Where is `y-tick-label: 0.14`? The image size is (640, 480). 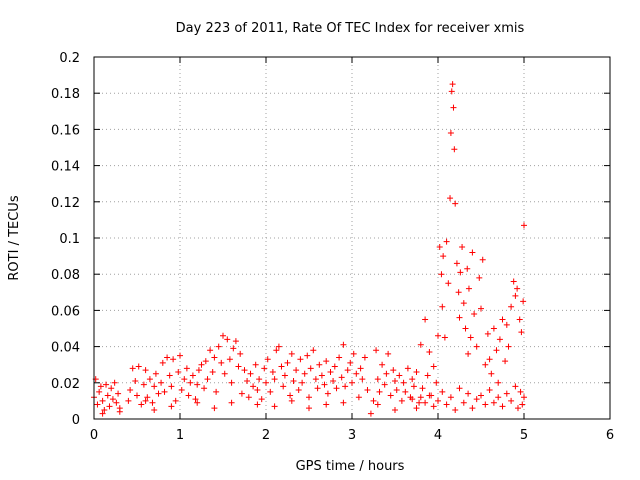 y-tick-label: 0.14 is located at coordinates (65, 167).